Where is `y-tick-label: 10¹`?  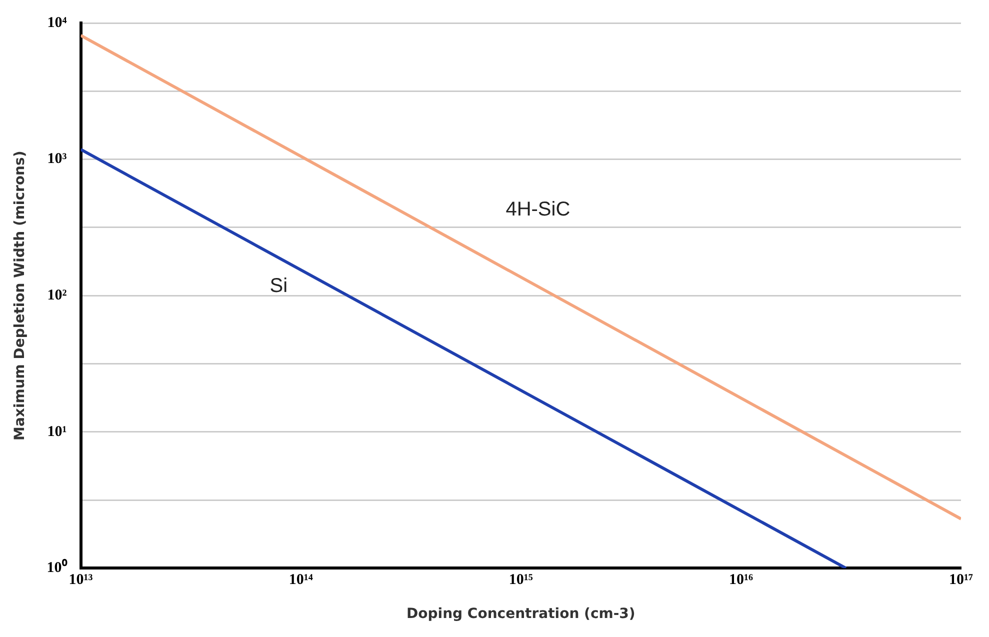 y-tick-label: 10¹ is located at coordinates (57, 432).